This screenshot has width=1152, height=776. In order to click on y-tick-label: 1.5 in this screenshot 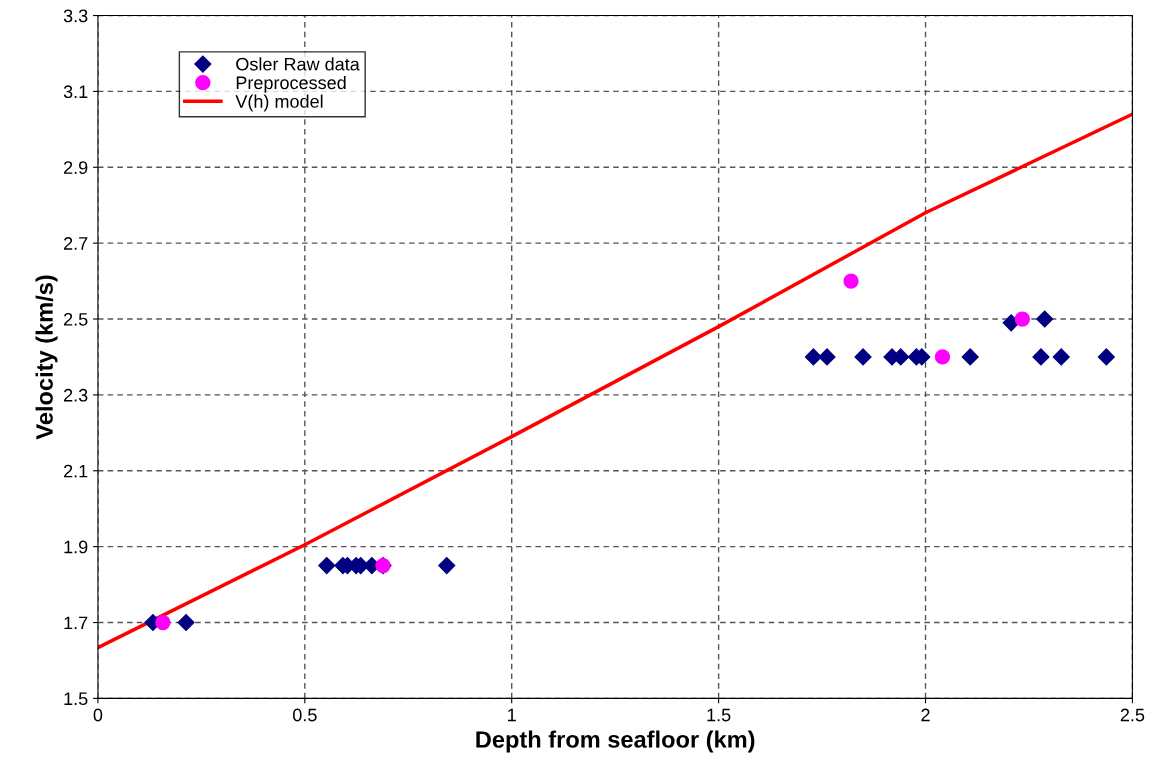, I will do `click(76, 699)`.